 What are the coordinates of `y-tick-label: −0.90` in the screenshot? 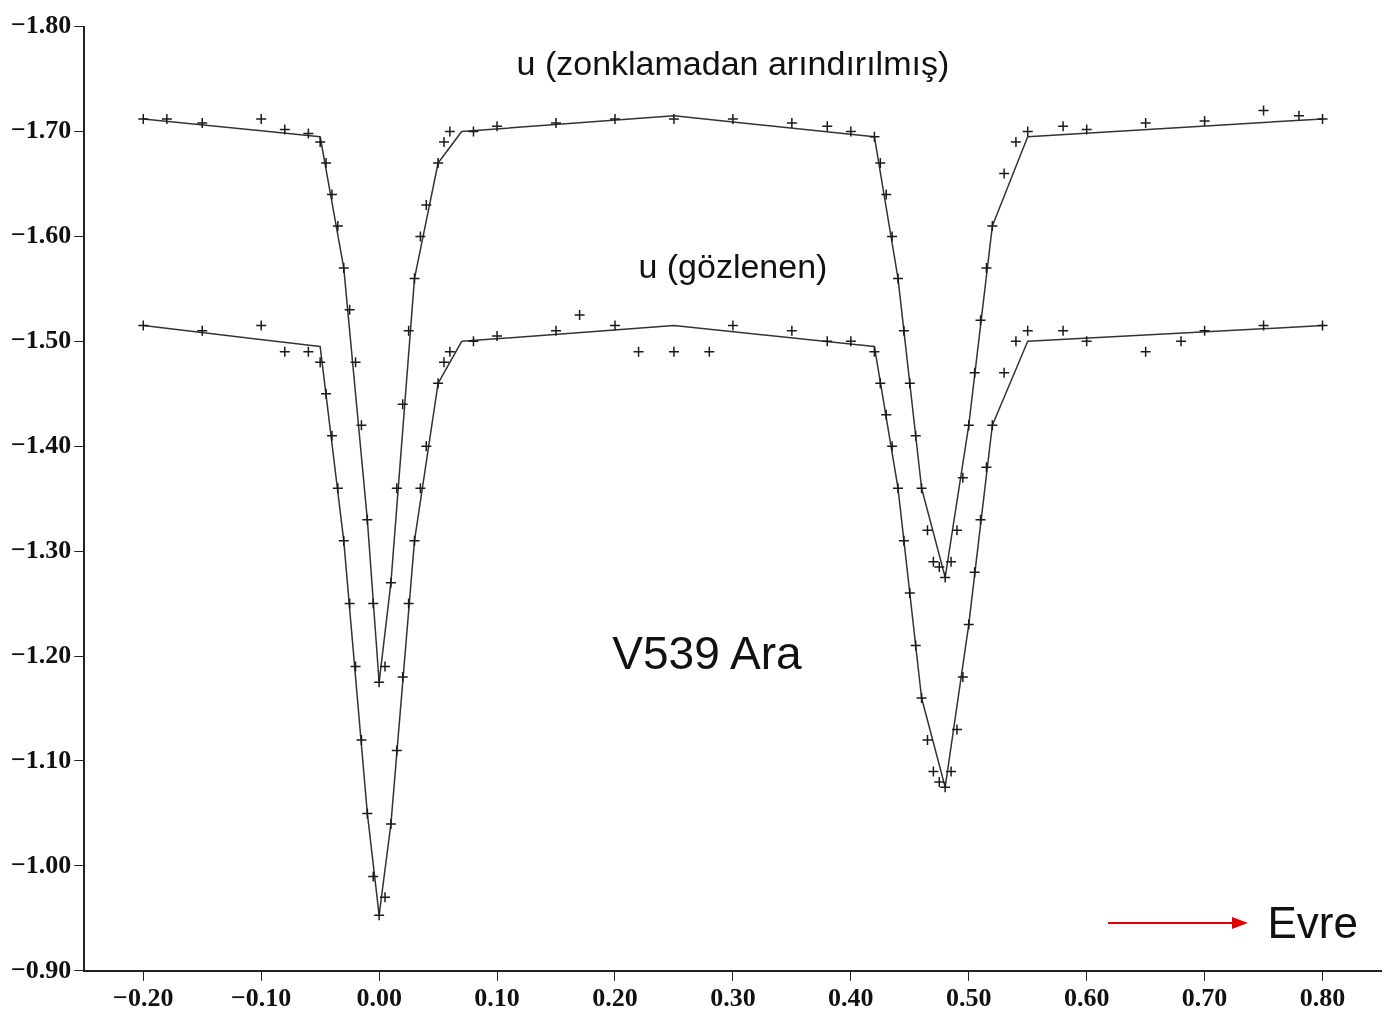 It's located at (41, 969).